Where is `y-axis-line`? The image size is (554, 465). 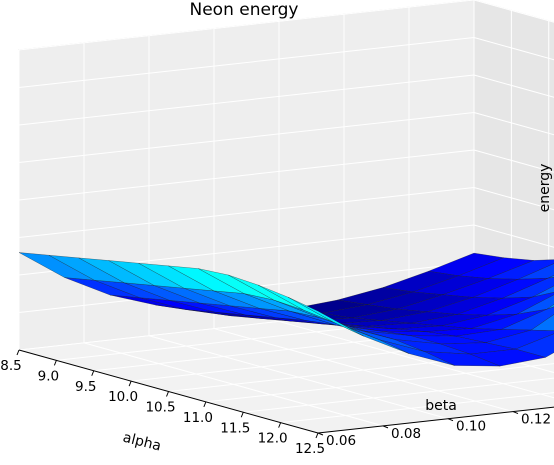
y-axis-line is located at coordinates (435, 420).